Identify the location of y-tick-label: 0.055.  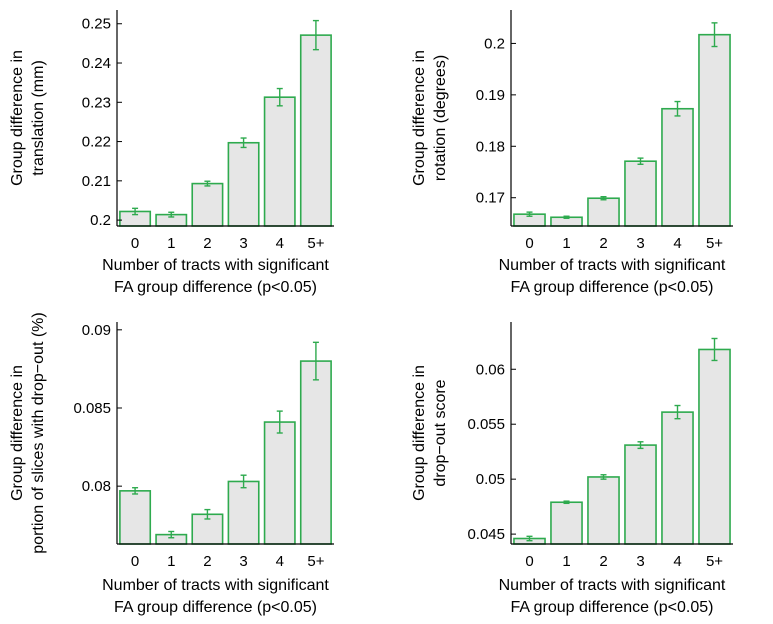
(486, 424).